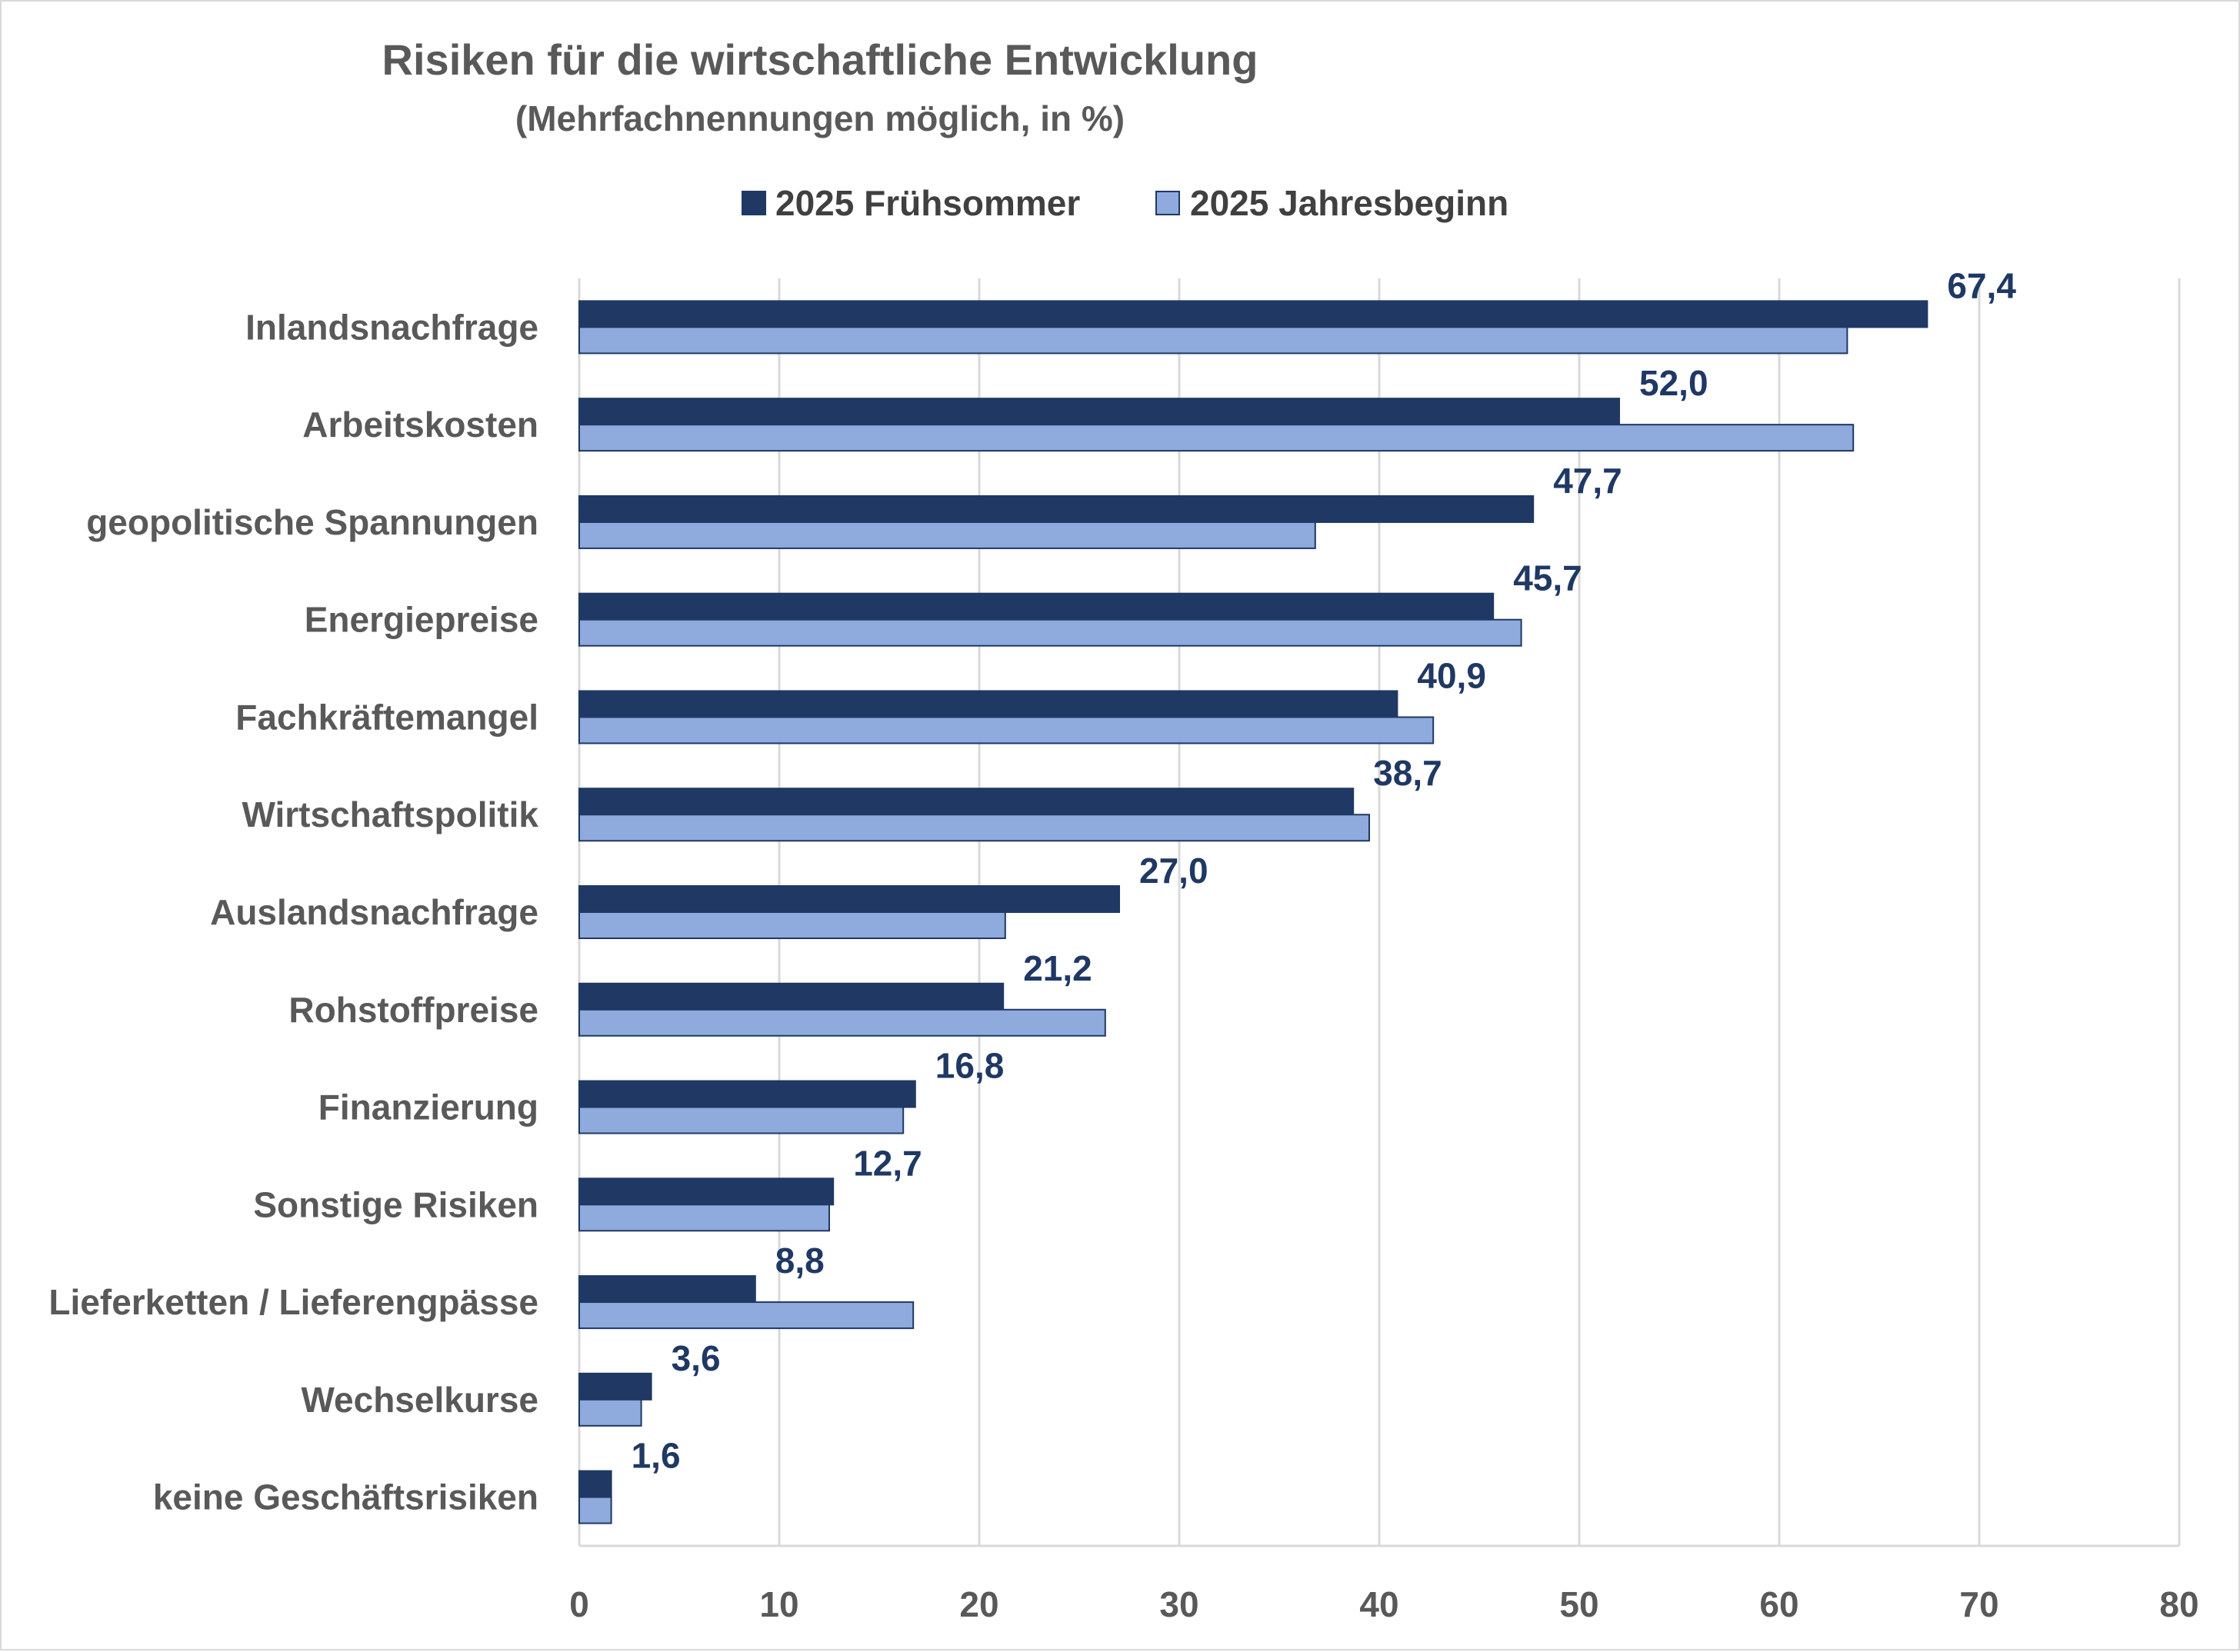  I want to click on chart-subtitle: (Mehrfachnennungen möglich, in %), so click(820, 118).